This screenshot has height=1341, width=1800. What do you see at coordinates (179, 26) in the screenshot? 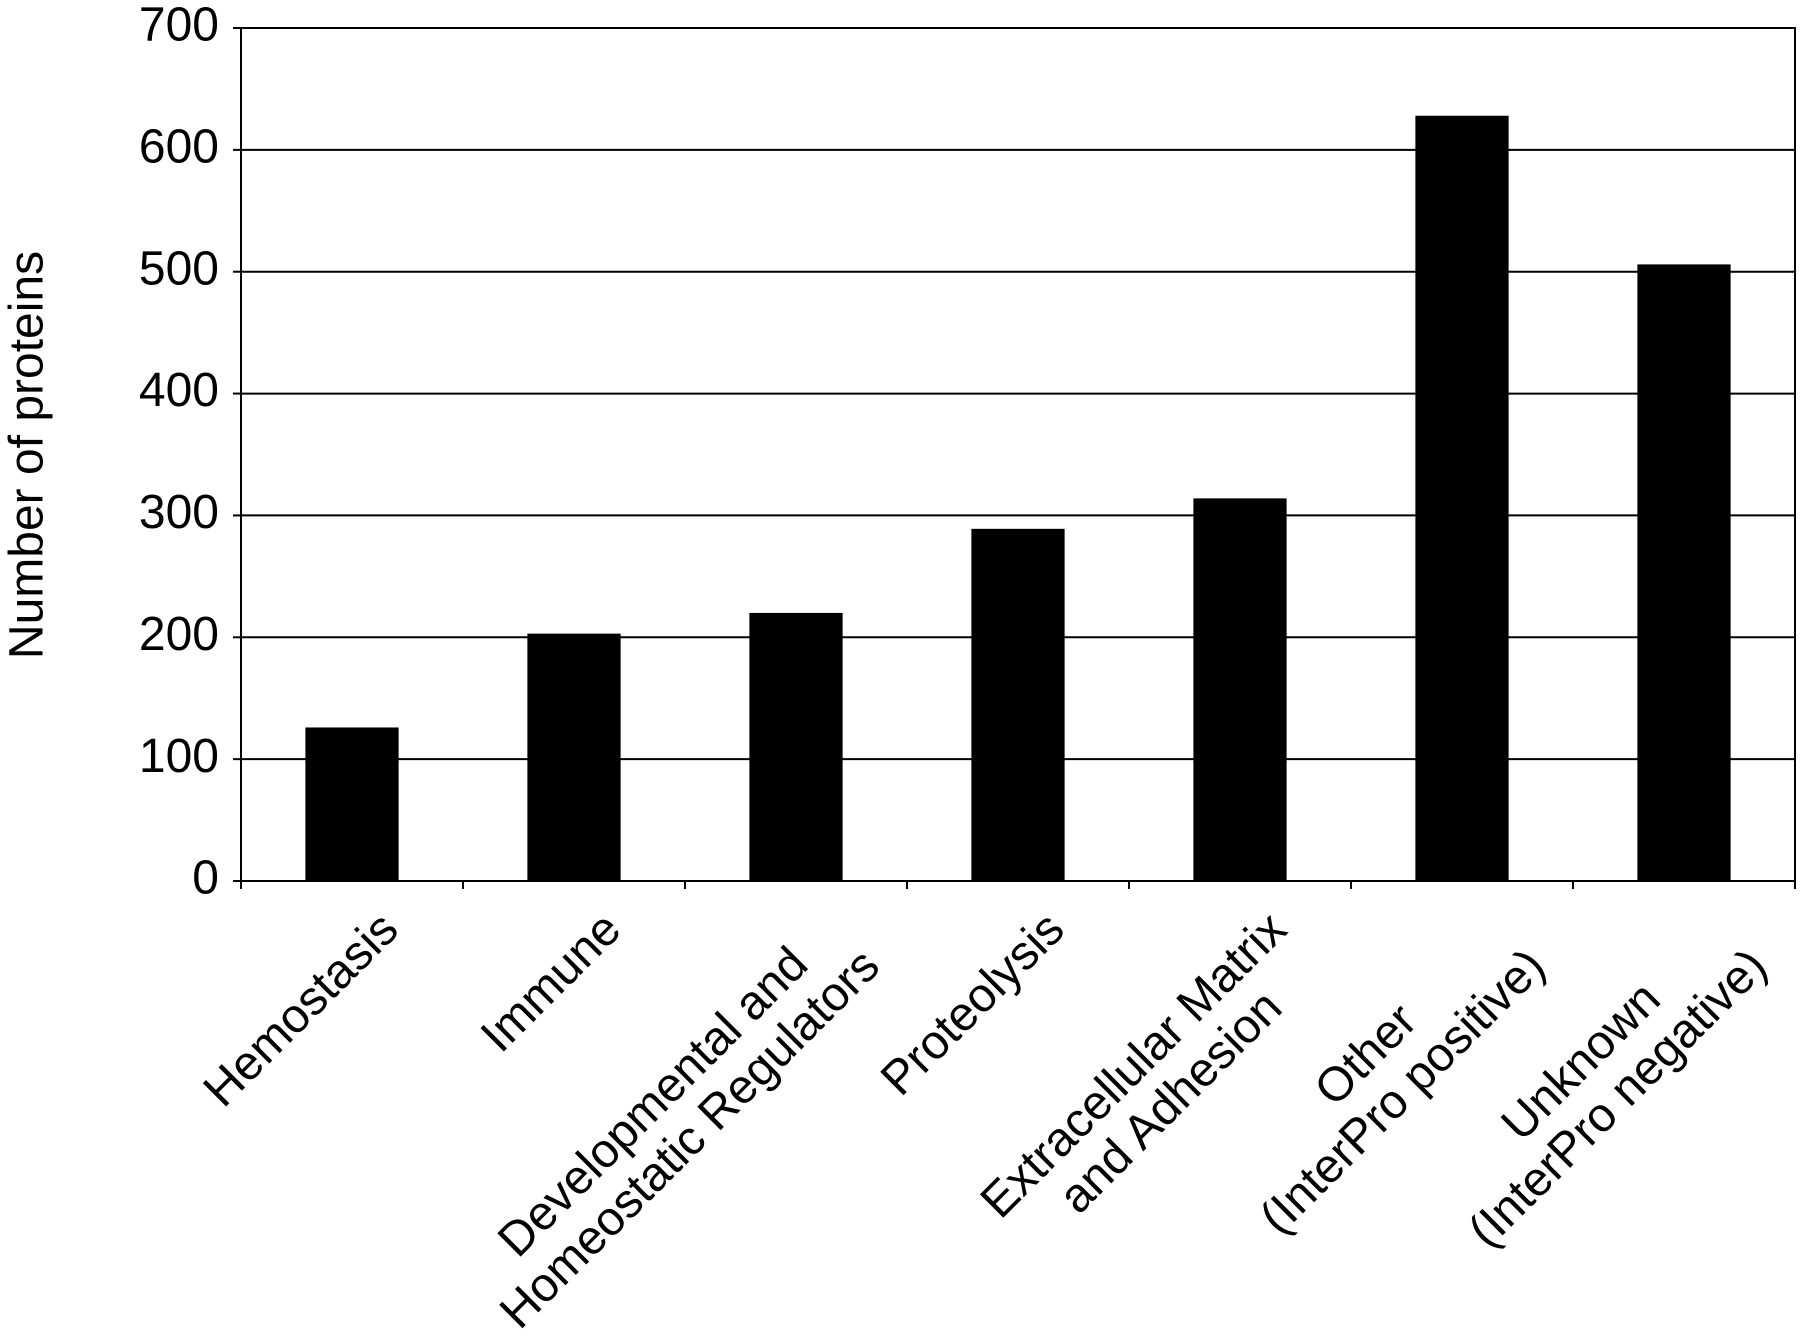
I see `y-tick-label: 700` at bounding box center [179, 26].